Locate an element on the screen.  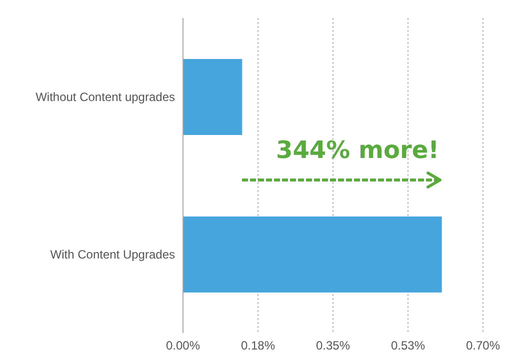
annotation: 344% more! is located at coordinates (358, 150).